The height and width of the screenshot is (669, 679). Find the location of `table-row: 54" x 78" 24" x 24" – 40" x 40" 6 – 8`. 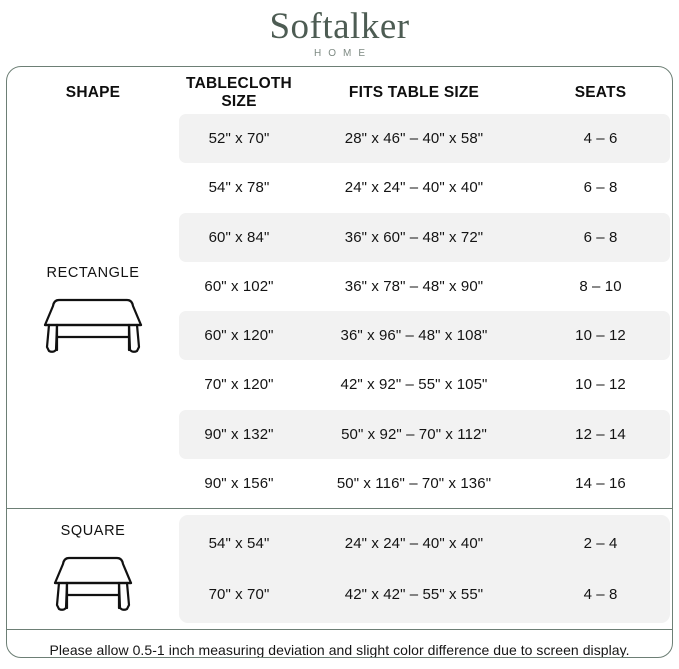

table-row: 54" x 78" 24" x 24" – 40" x 40" 6 – 8 is located at coordinates (425, 187).